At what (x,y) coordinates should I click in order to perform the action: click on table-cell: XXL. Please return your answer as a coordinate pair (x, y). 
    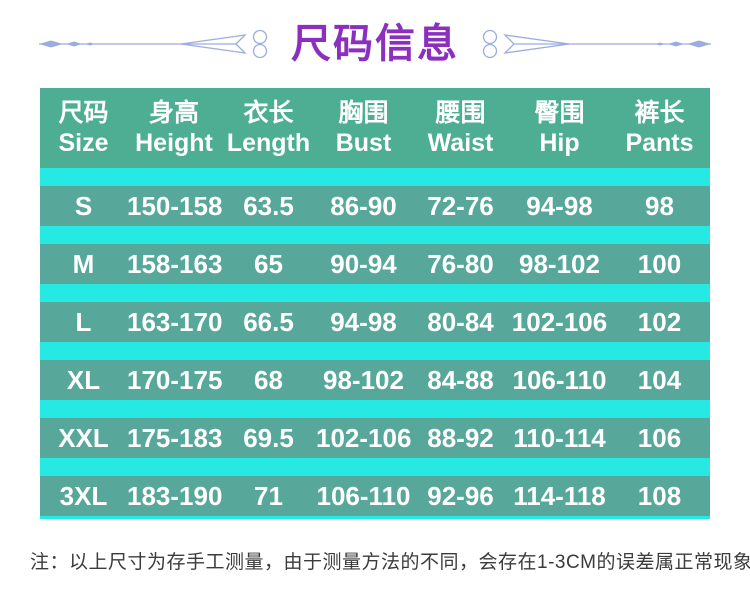
    Looking at the image, I should click on (83, 437).